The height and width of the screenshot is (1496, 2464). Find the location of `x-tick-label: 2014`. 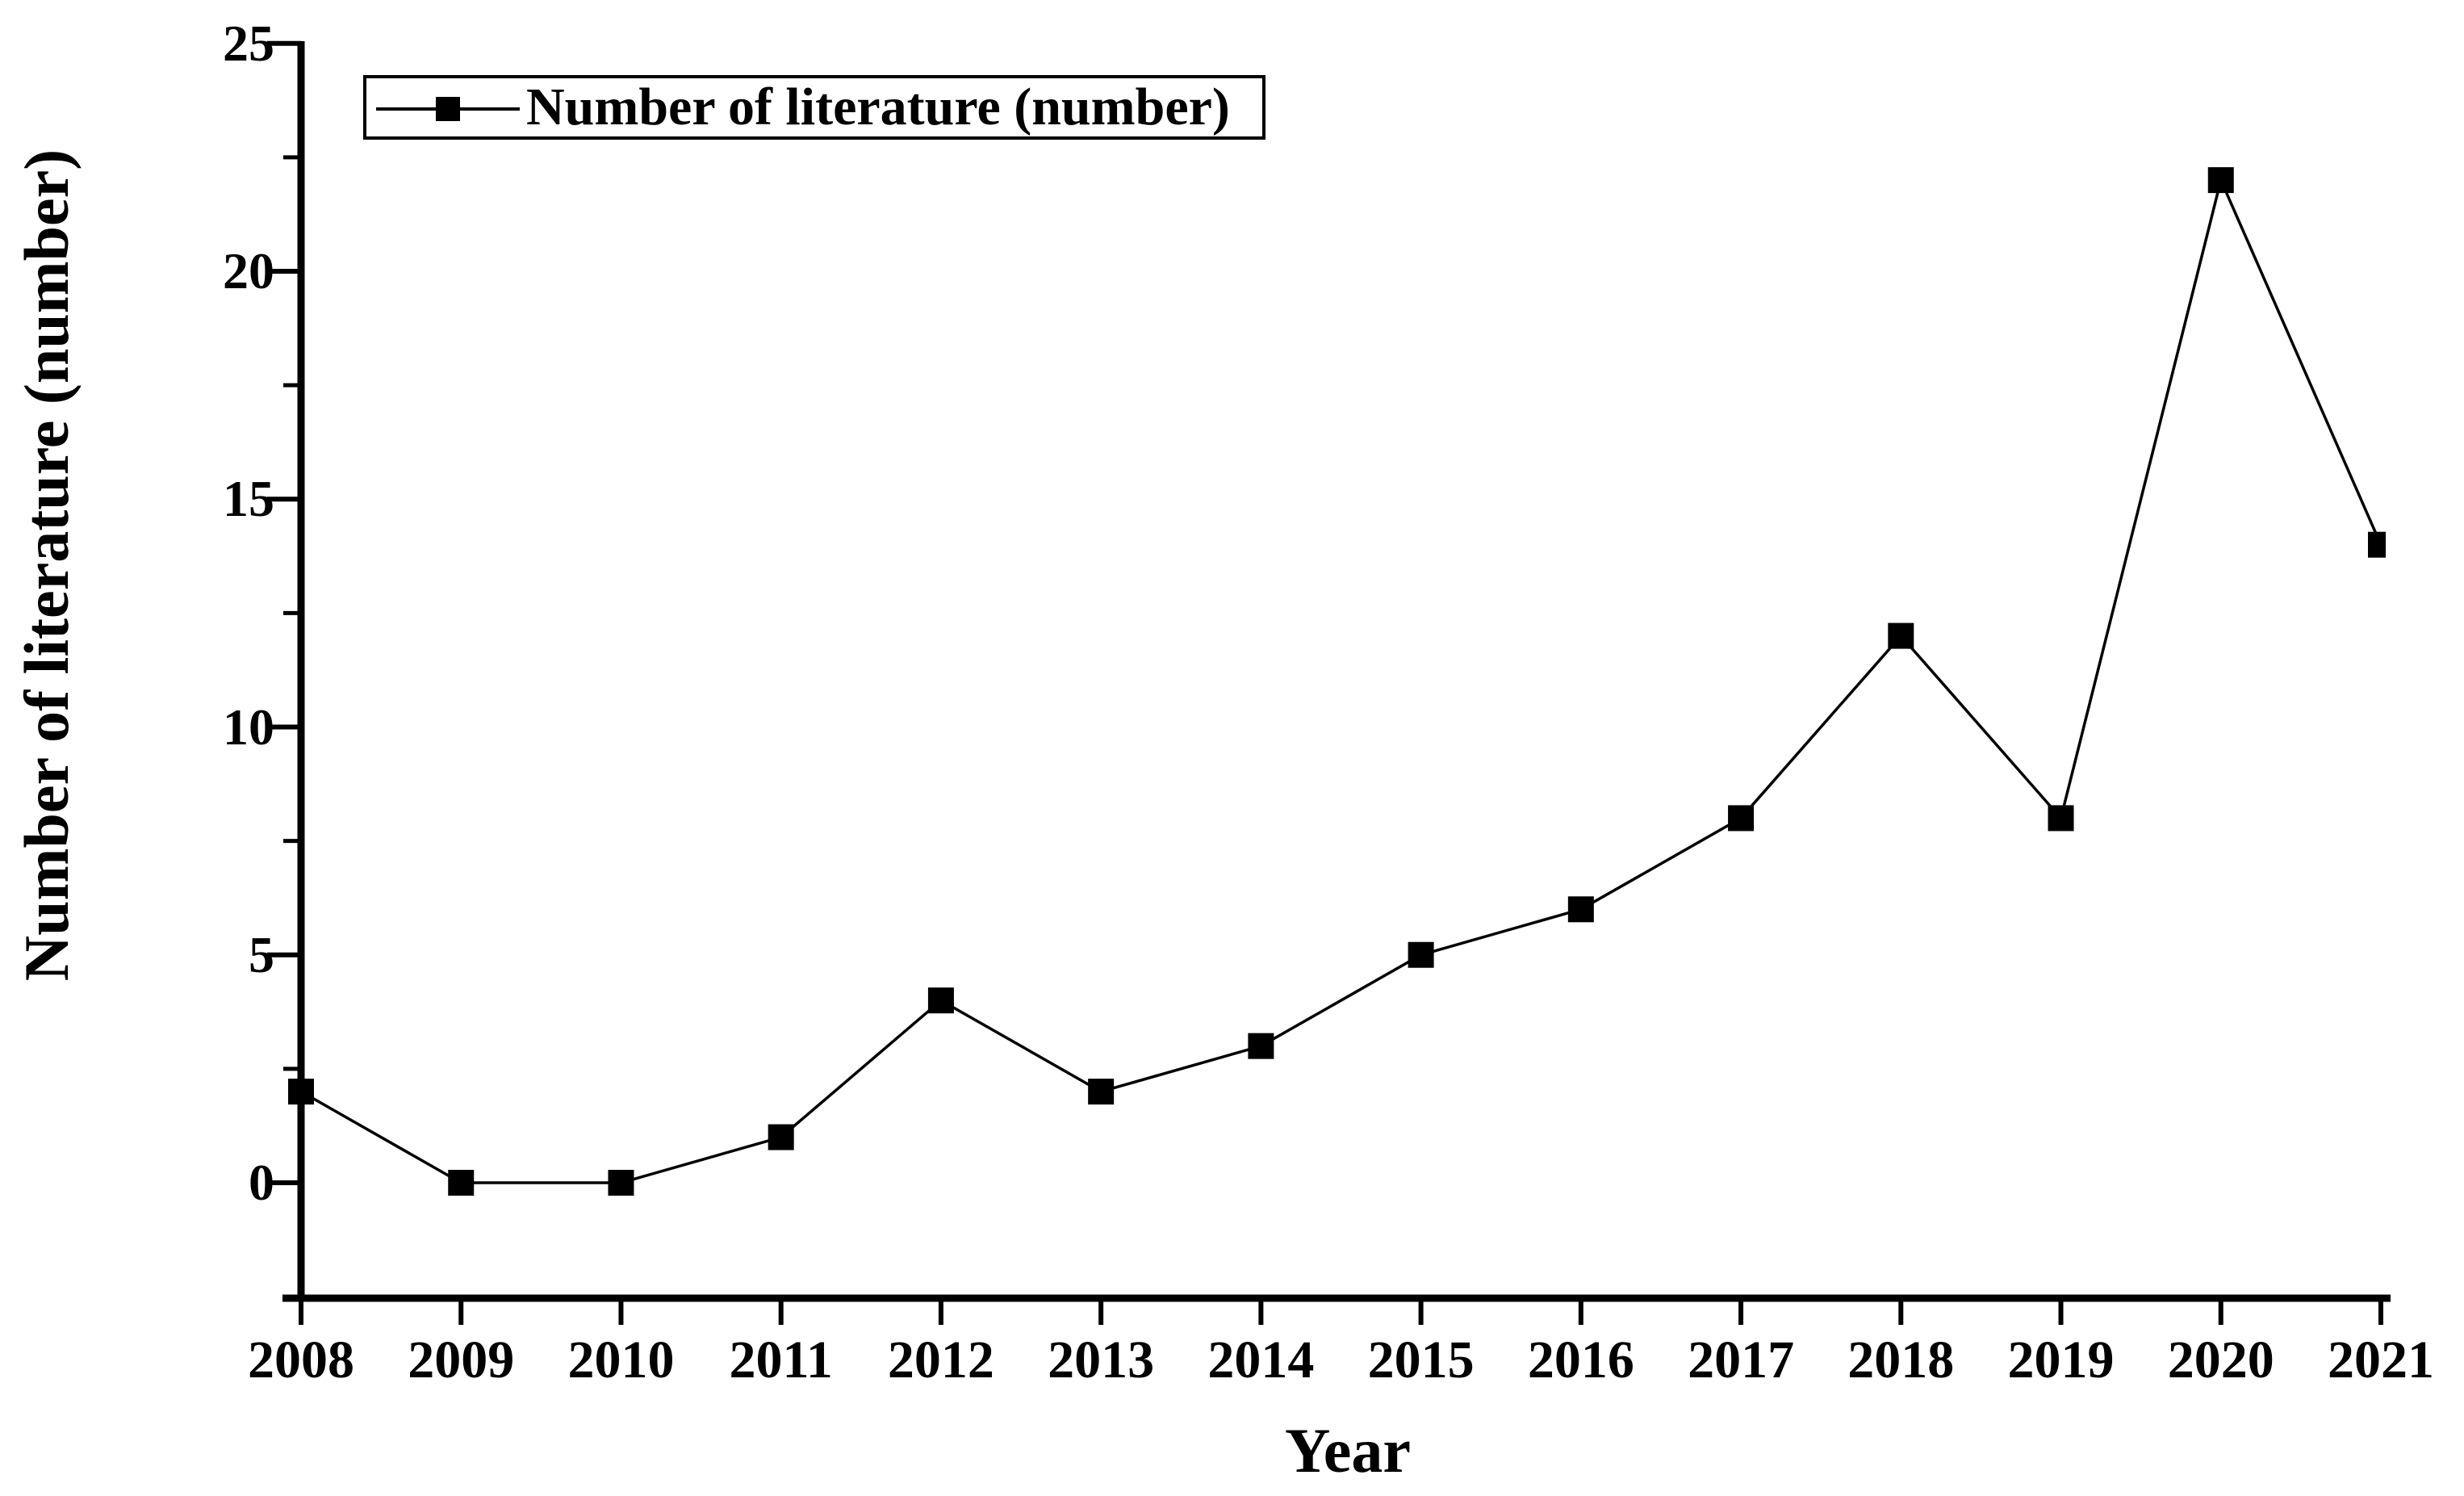

x-tick-label: 2014 is located at coordinates (1261, 1359).